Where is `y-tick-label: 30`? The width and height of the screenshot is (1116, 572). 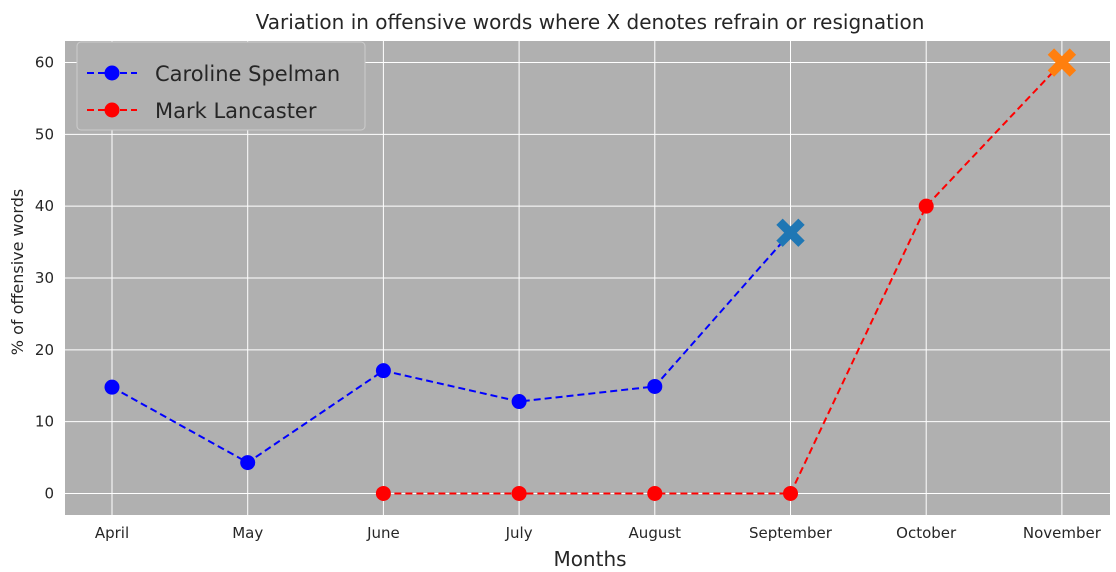
y-tick-label: 30 is located at coordinates (44, 278).